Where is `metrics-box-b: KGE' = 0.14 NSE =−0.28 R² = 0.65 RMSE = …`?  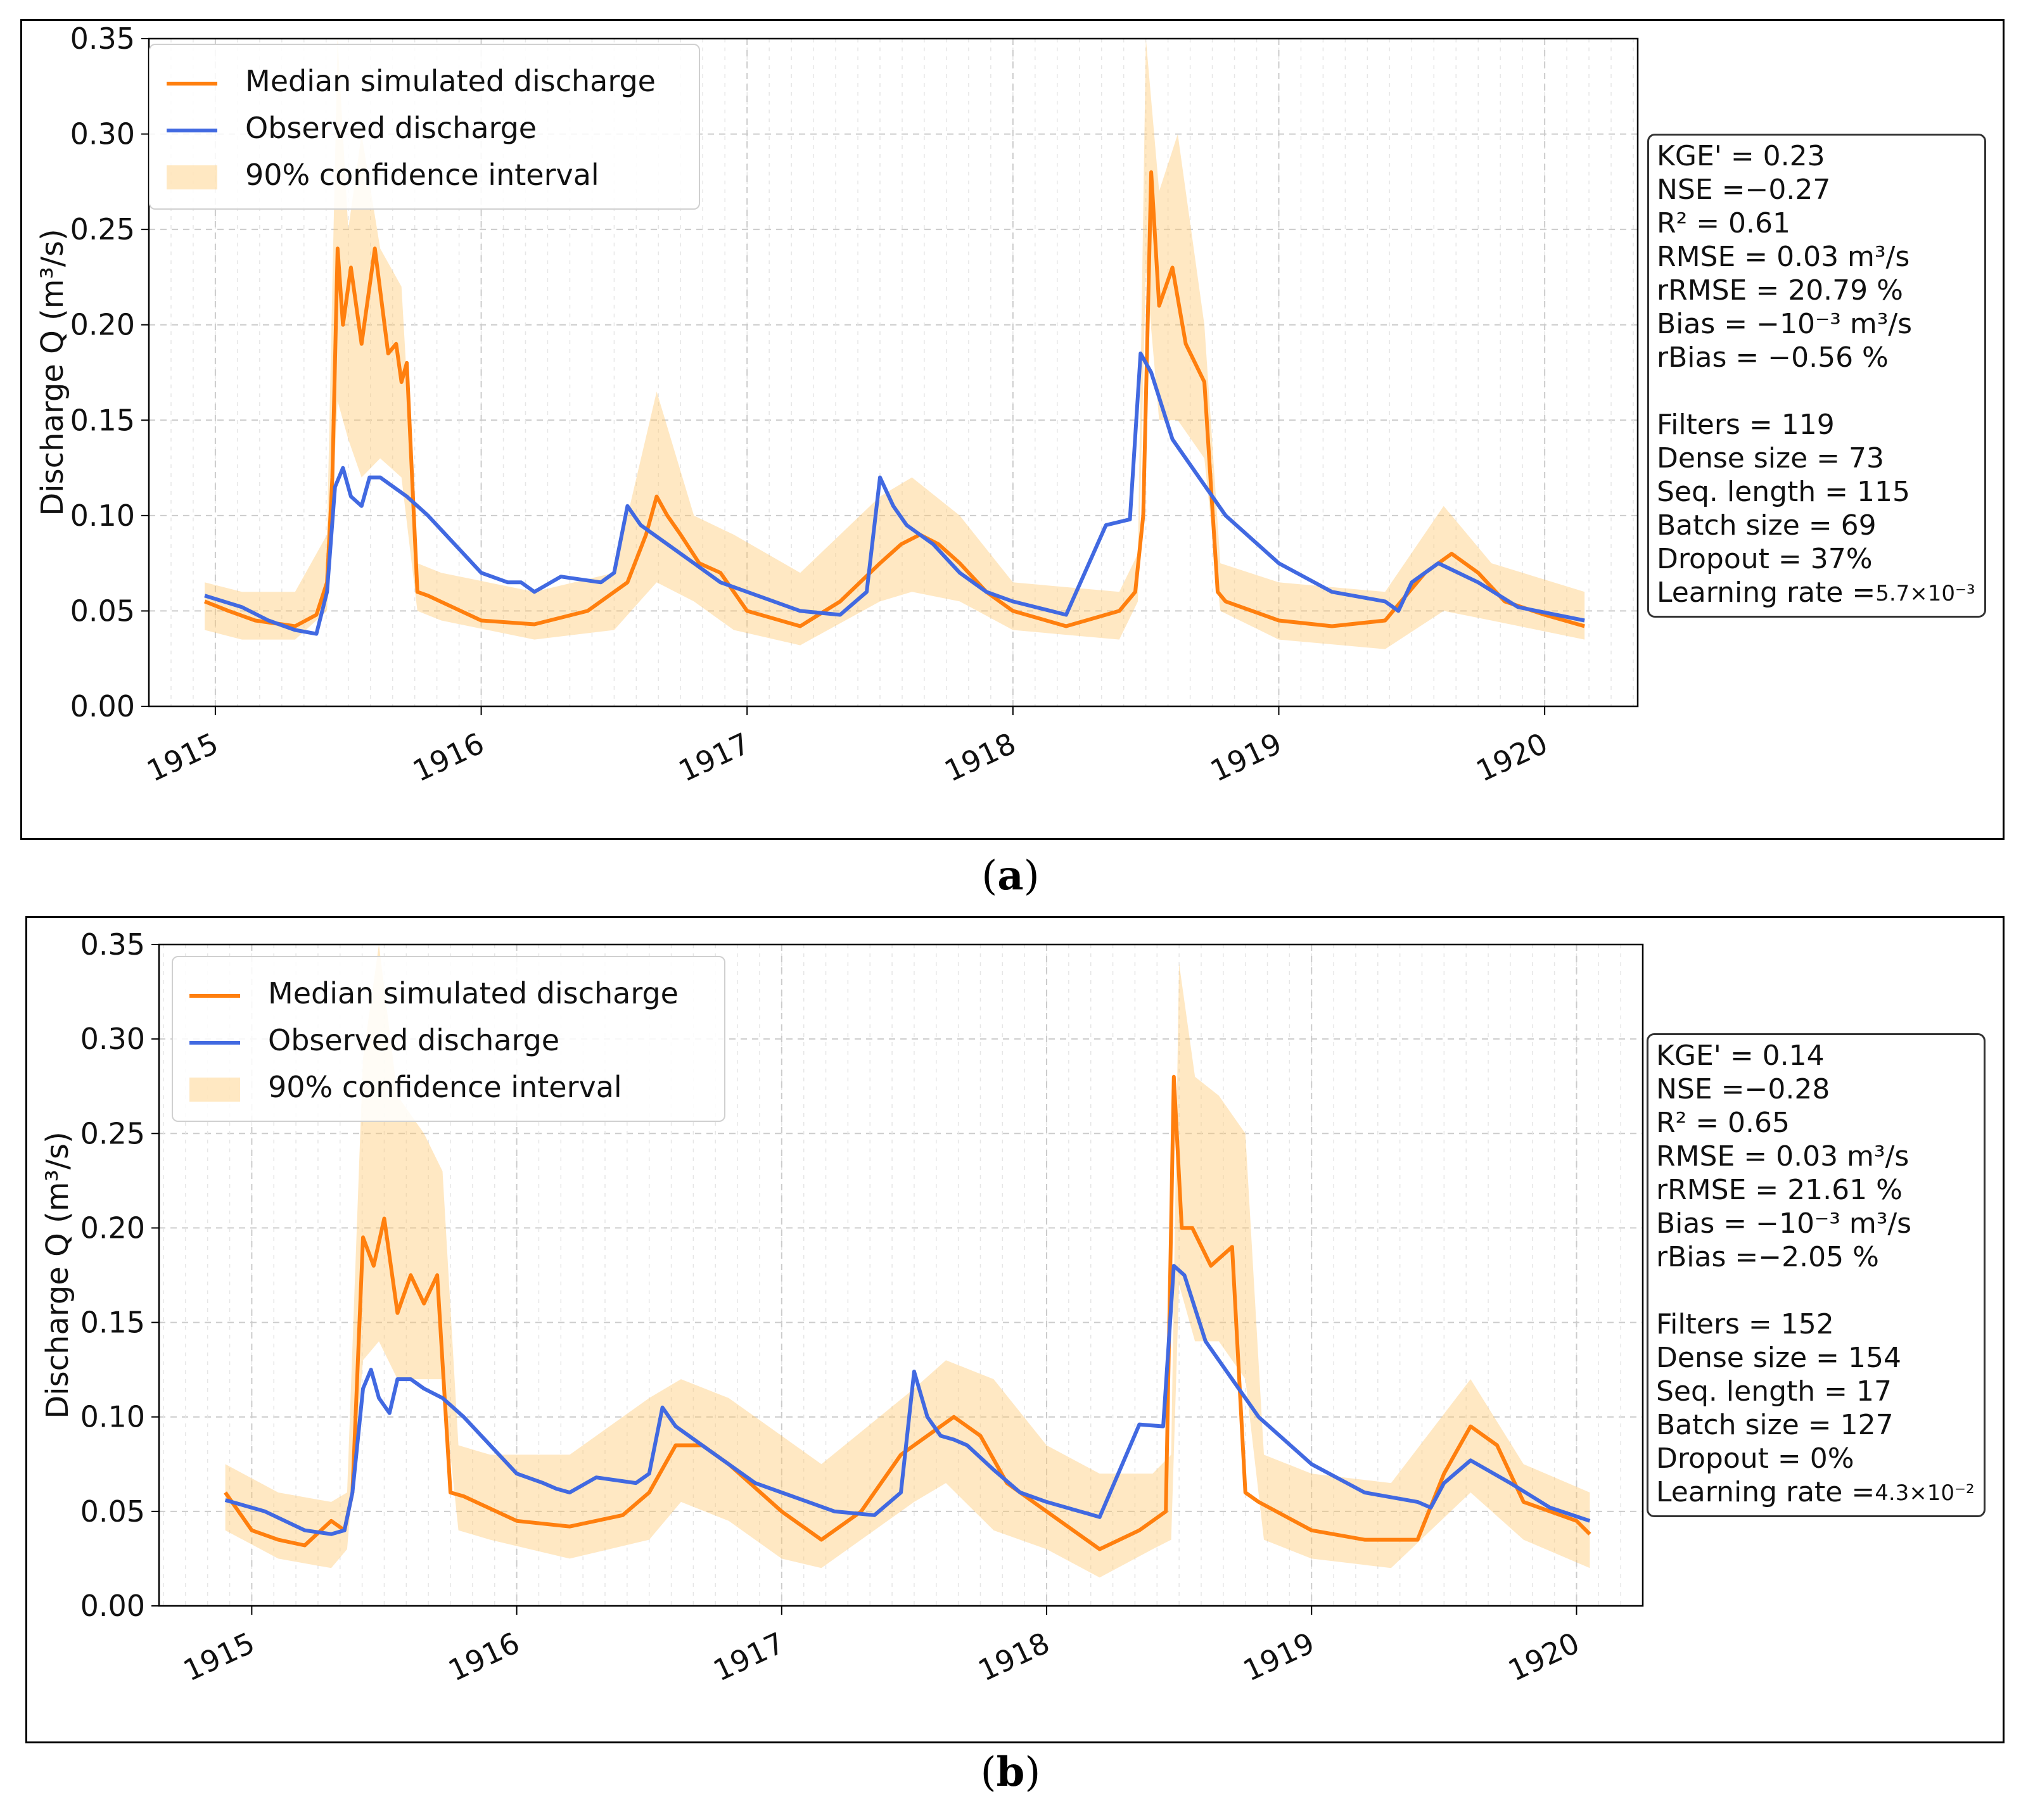 metrics-box-b: KGE' = 0.14 NSE =−0.28 R² = 0.65 RMSE = … is located at coordinates (1816, 1275).